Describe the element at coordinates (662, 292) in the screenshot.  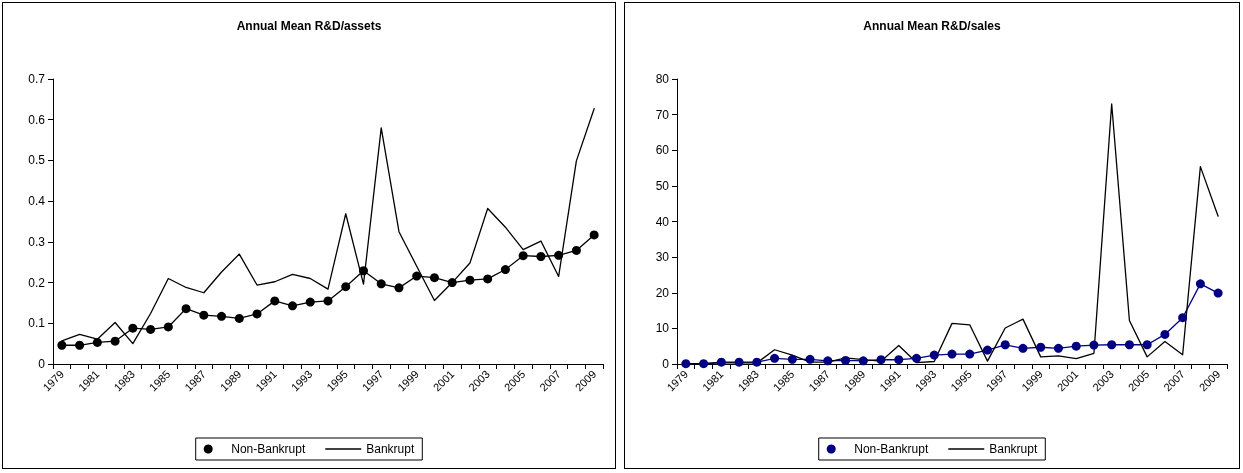
I see `y-tick-label: 20` at that location.